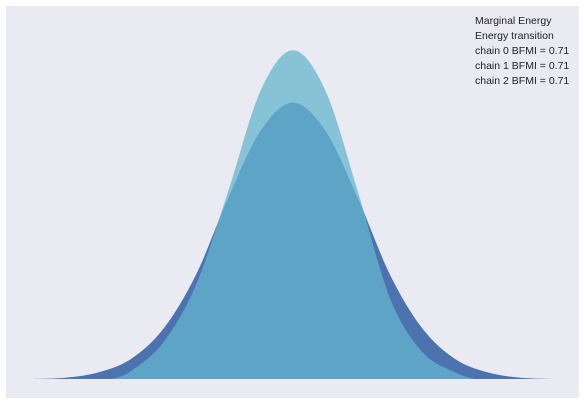 The height and width of the screenshot is (404, 584). Describe the element at coordinates (514, 36) in the screenshot. I see `legend-entry-energy-transition: Energy transition` at that location.